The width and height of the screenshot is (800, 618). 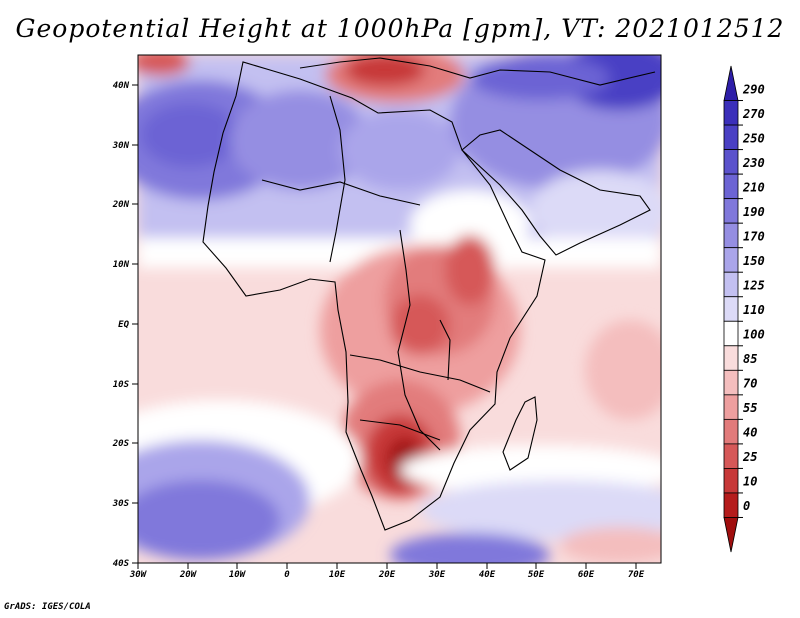 What do you see at coordinates (121, 444) in the screenshot?
I see `lat-tick-label: 20S` at bounding box center [121, 444].